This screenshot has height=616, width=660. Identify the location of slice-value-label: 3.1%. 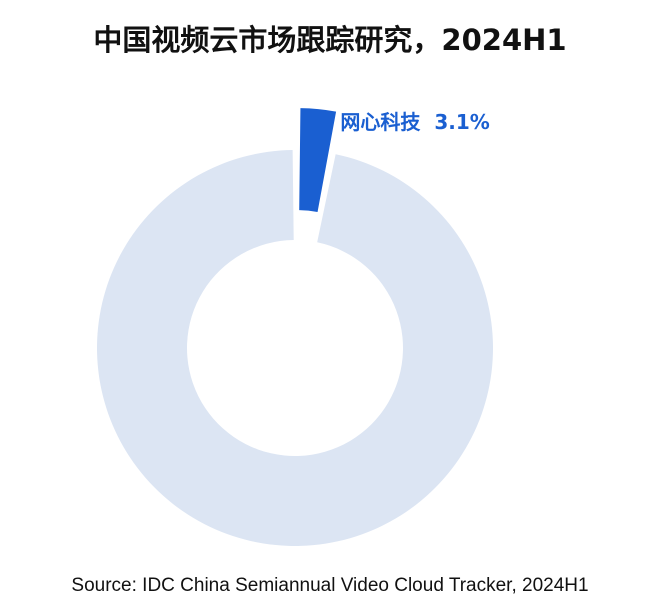
(461, 122).